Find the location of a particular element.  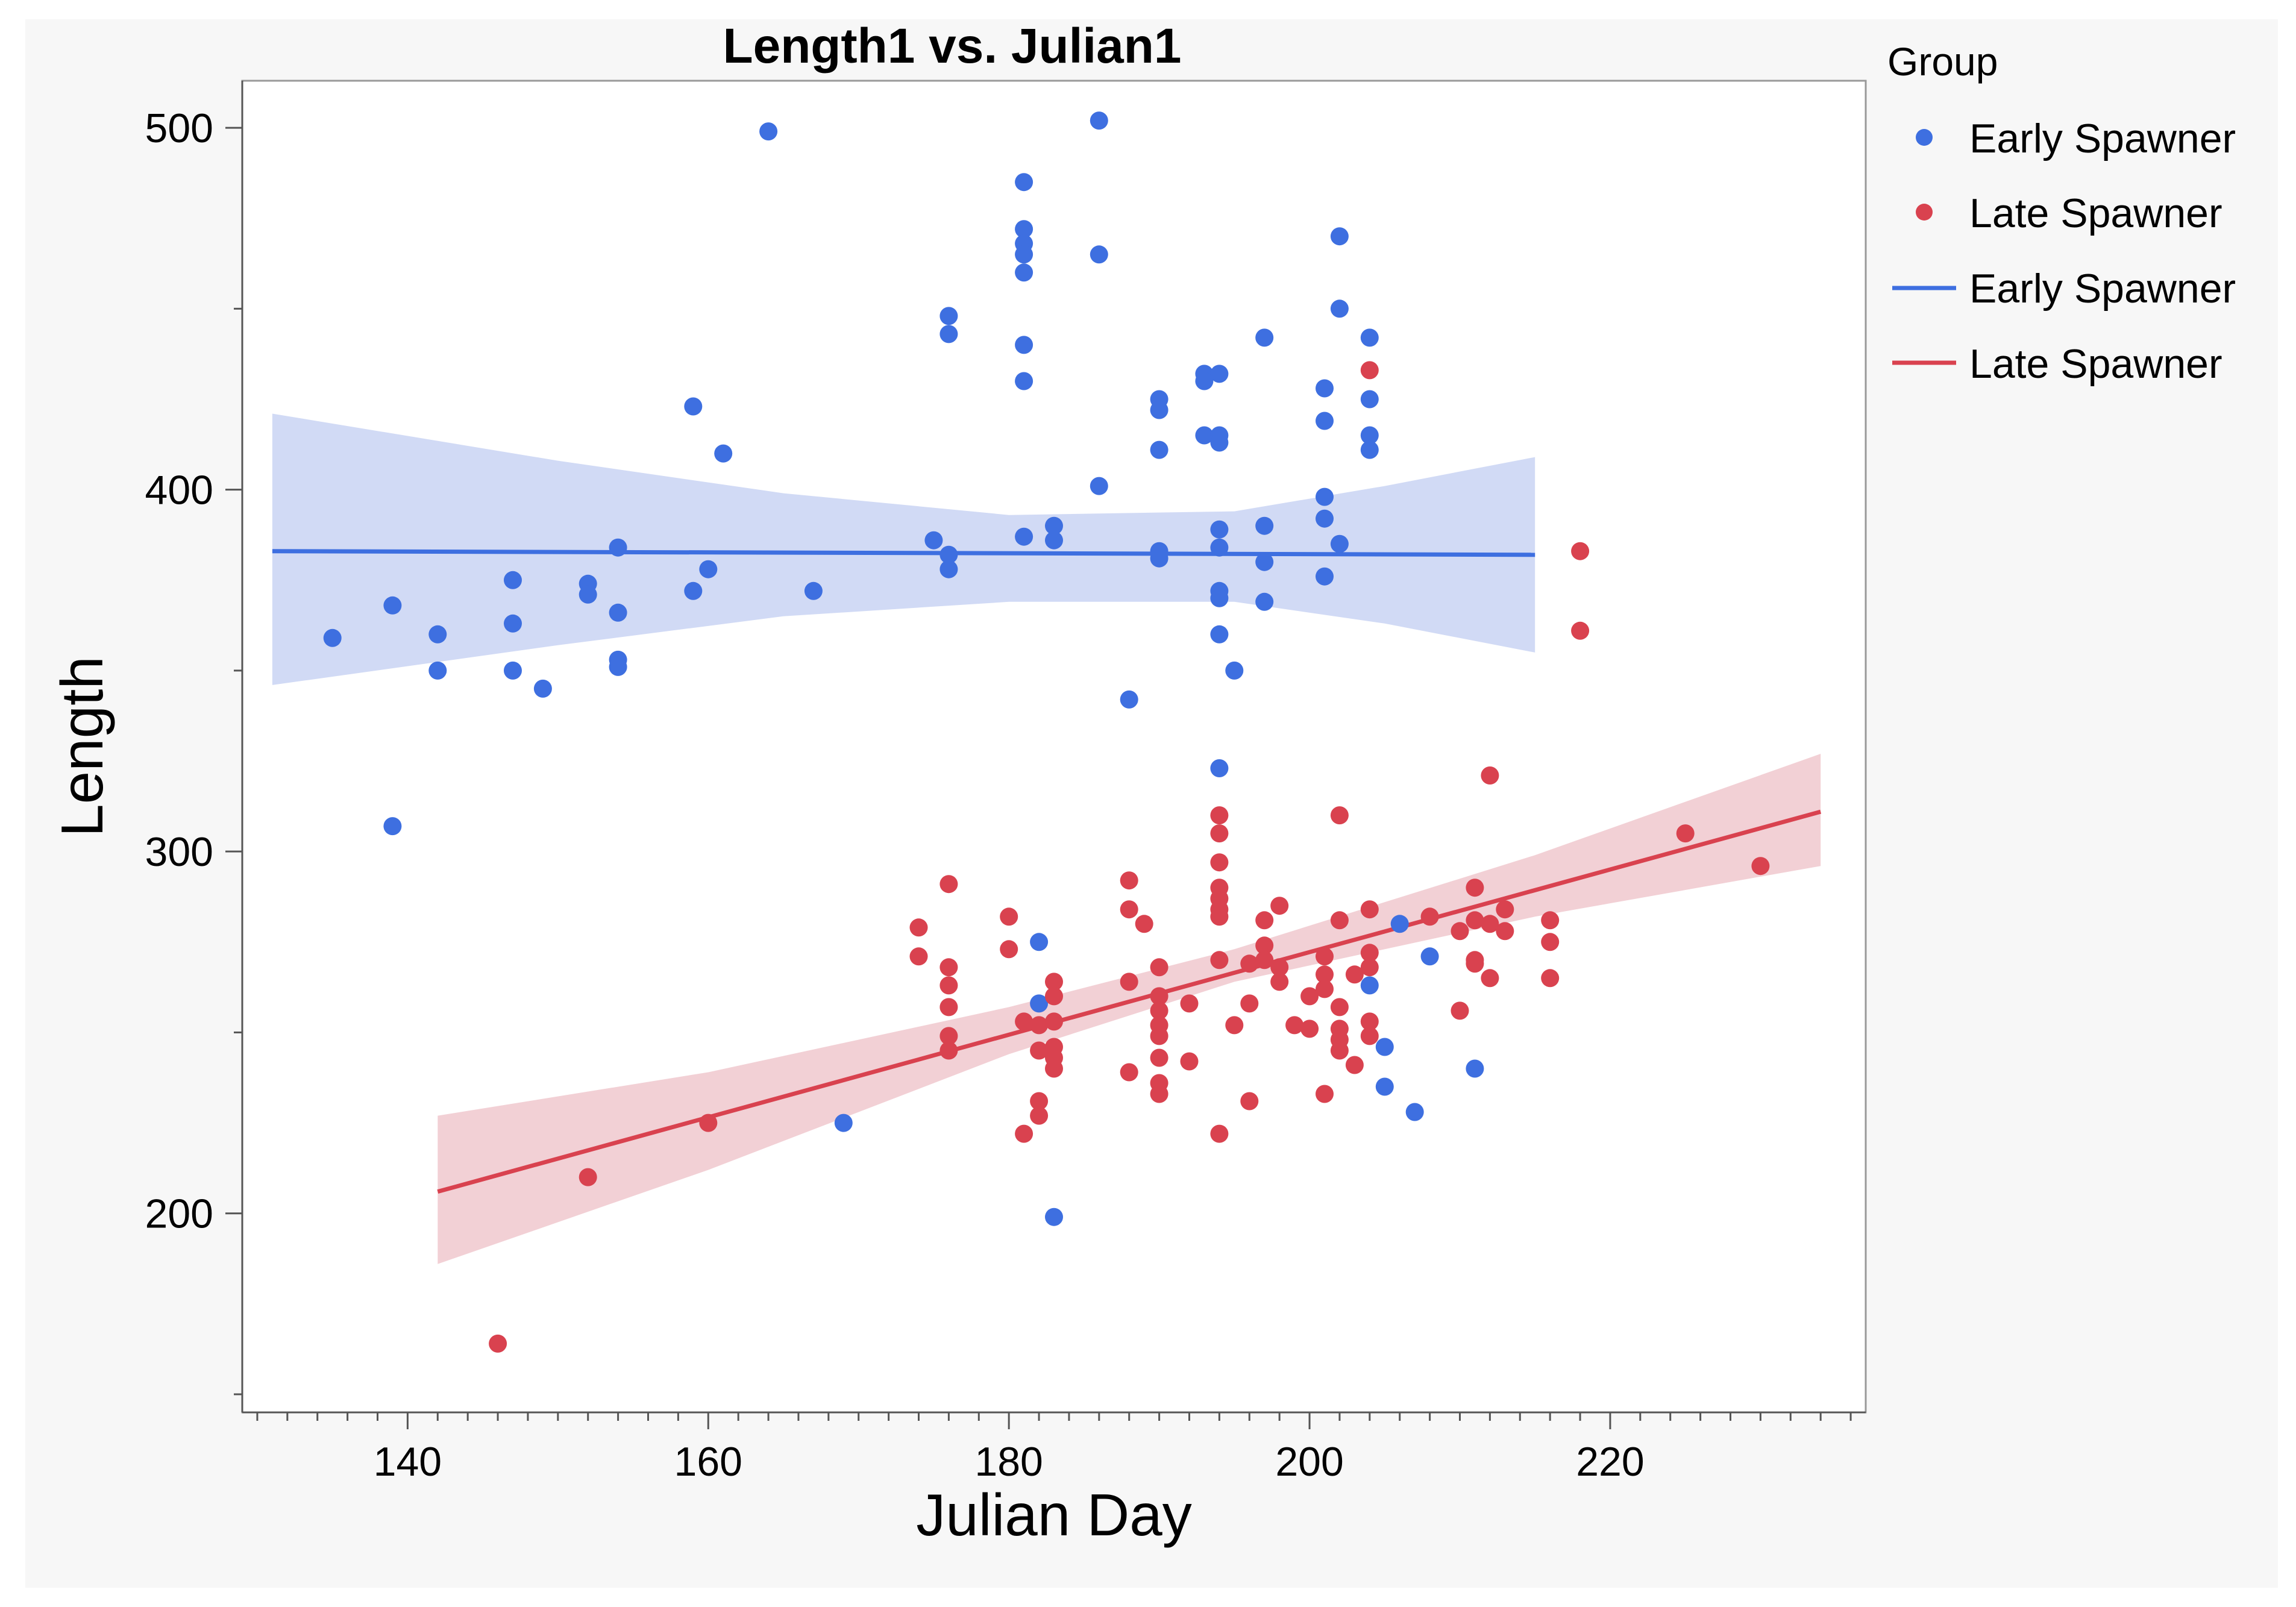

legend-marker-early-spawner is located at coordinates (1925, 137).